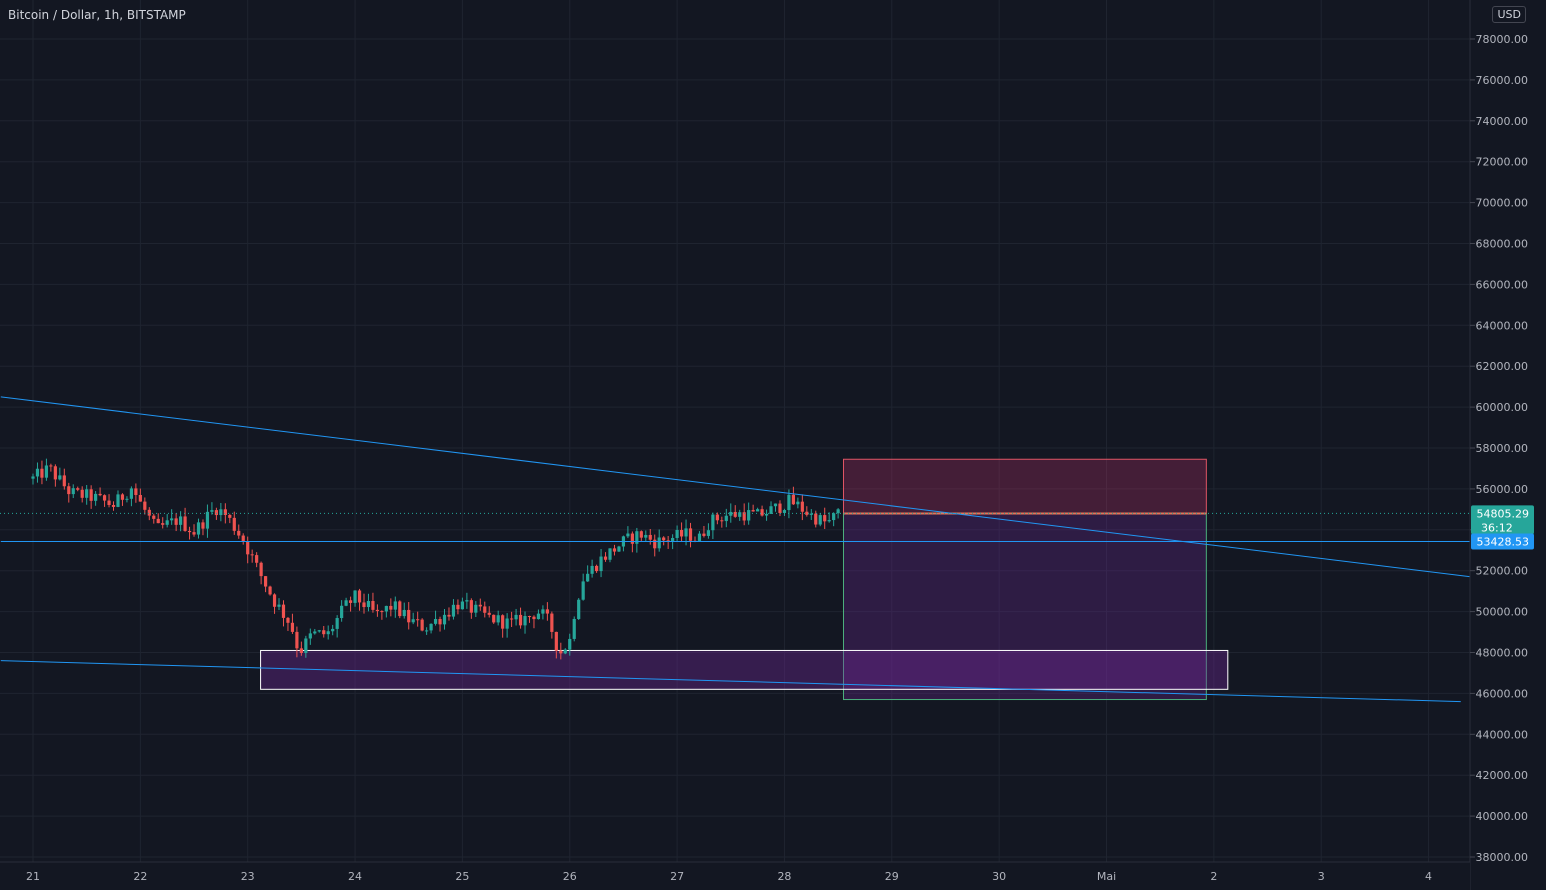  What do you see at coordinates (1502, 653) in the screenshot?
I see `price-tick-label: 48000.00` at bounding box center [1502, 653].